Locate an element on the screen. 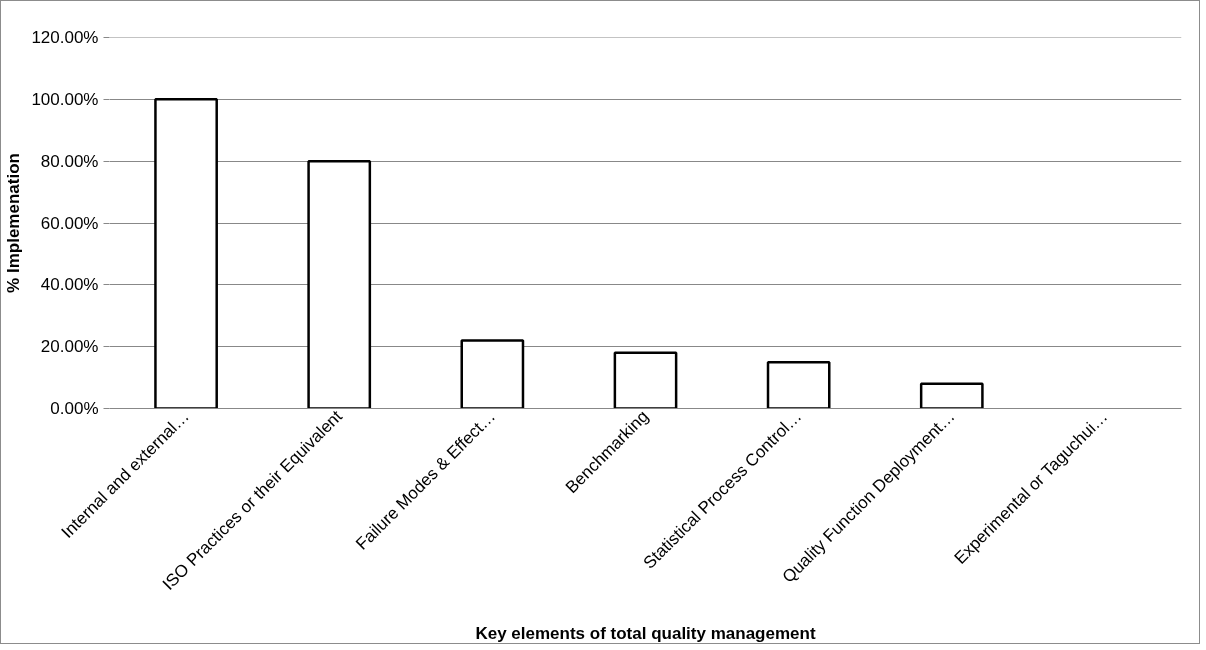 The image size is (1206, 650). y-tick-label: 100.00% is located at coordinates (65, 99).